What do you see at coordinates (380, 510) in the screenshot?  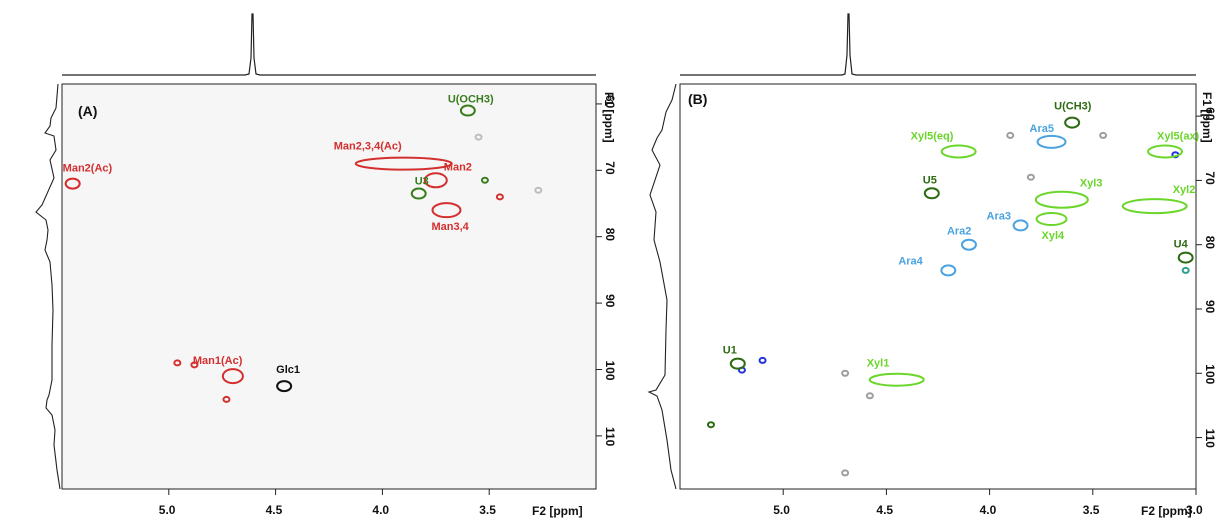 I see `panel-a-x-tick-label: 4.0` at bounding box center [380, 510].